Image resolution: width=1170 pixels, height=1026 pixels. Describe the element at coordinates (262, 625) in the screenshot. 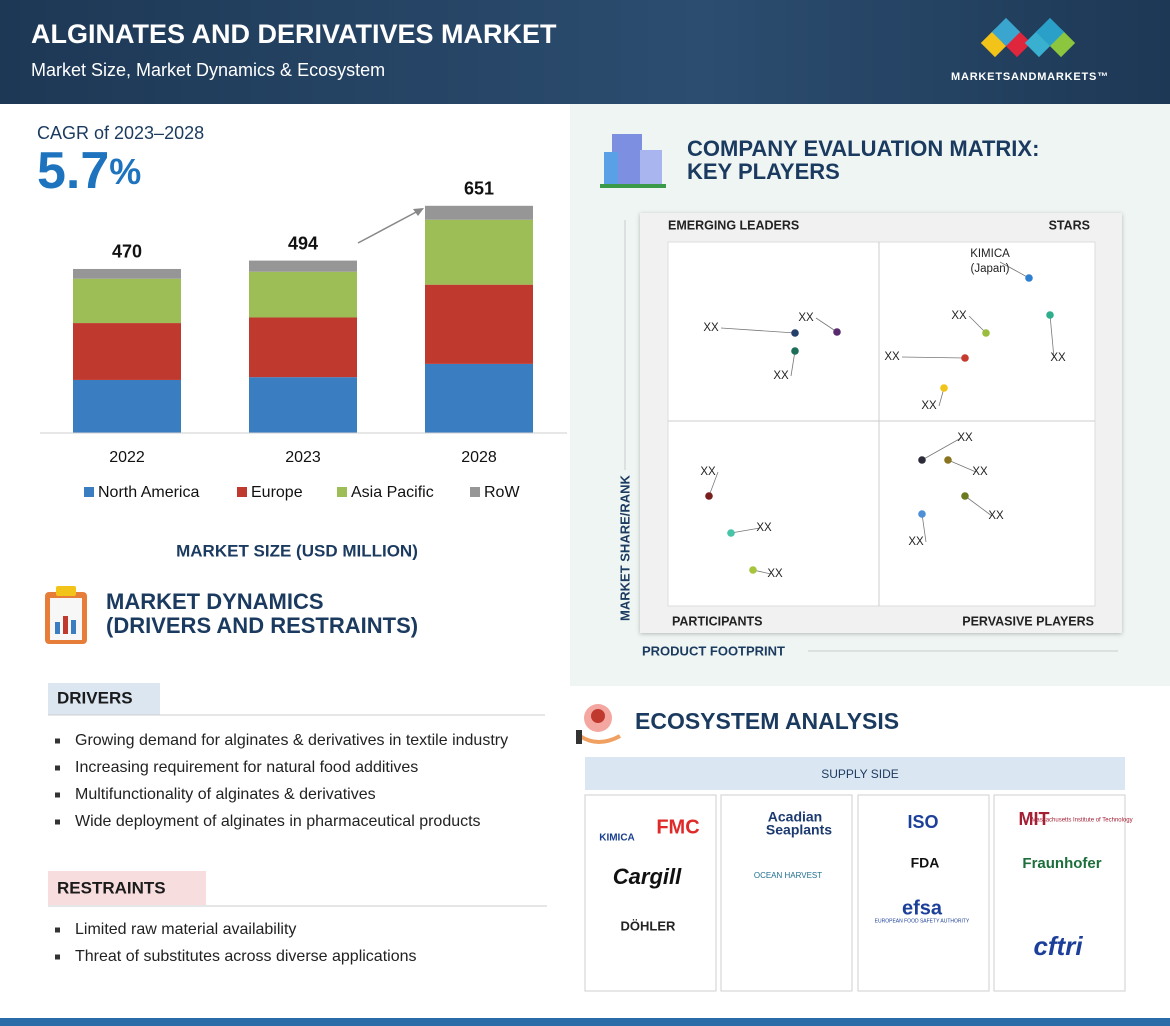

I see `dynamics-title: (DRIVERS AND RESTRAINTS)` at that location.